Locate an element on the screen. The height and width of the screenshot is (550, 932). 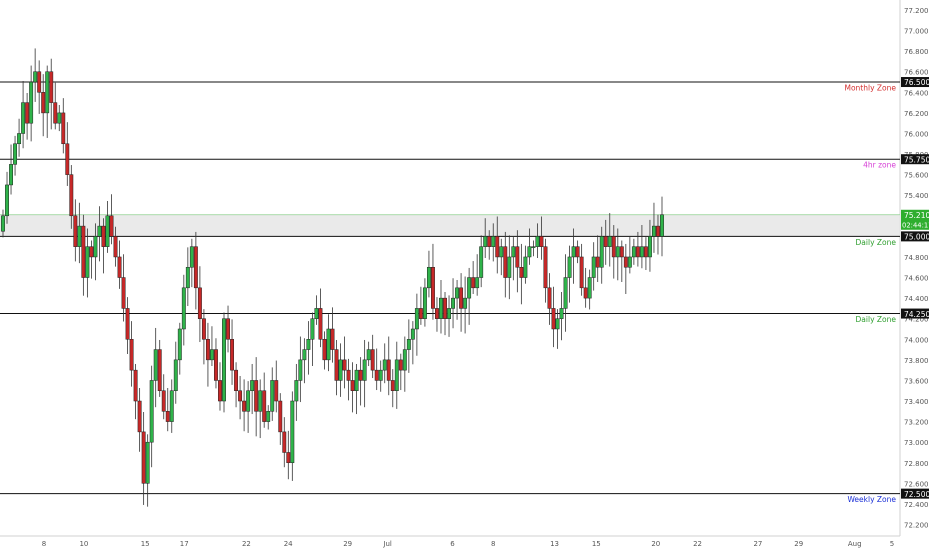
time-tick-label: 27 is located at coordinates (757, 544).